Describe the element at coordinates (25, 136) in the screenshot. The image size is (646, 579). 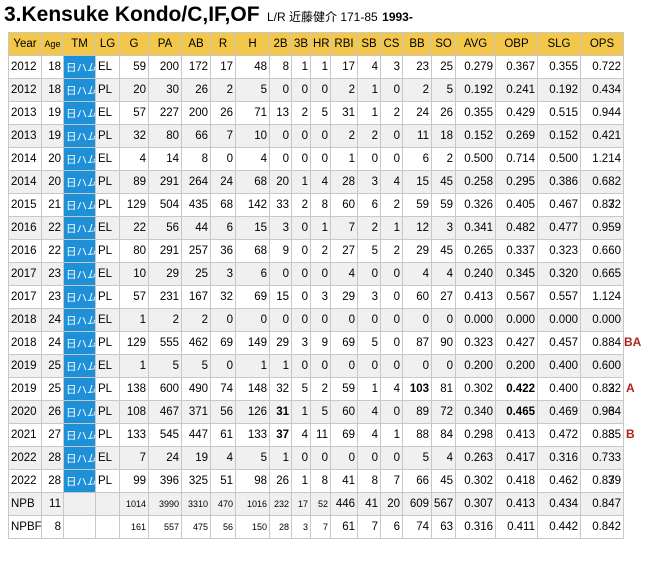
I see `cell-year: 2013` at that location.